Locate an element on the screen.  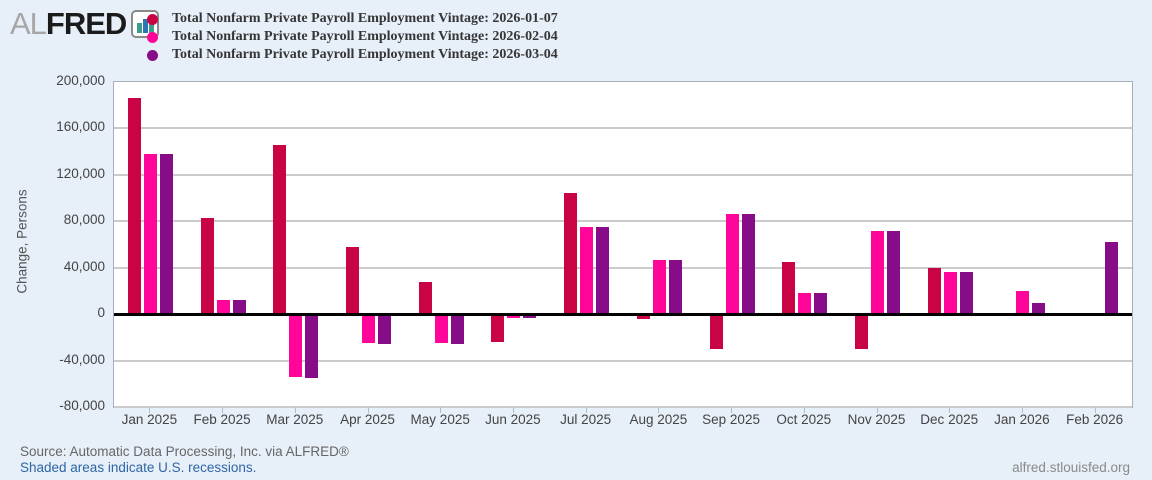
y-axis-tick-label: 40,000 is located at coordinates (84, 266).